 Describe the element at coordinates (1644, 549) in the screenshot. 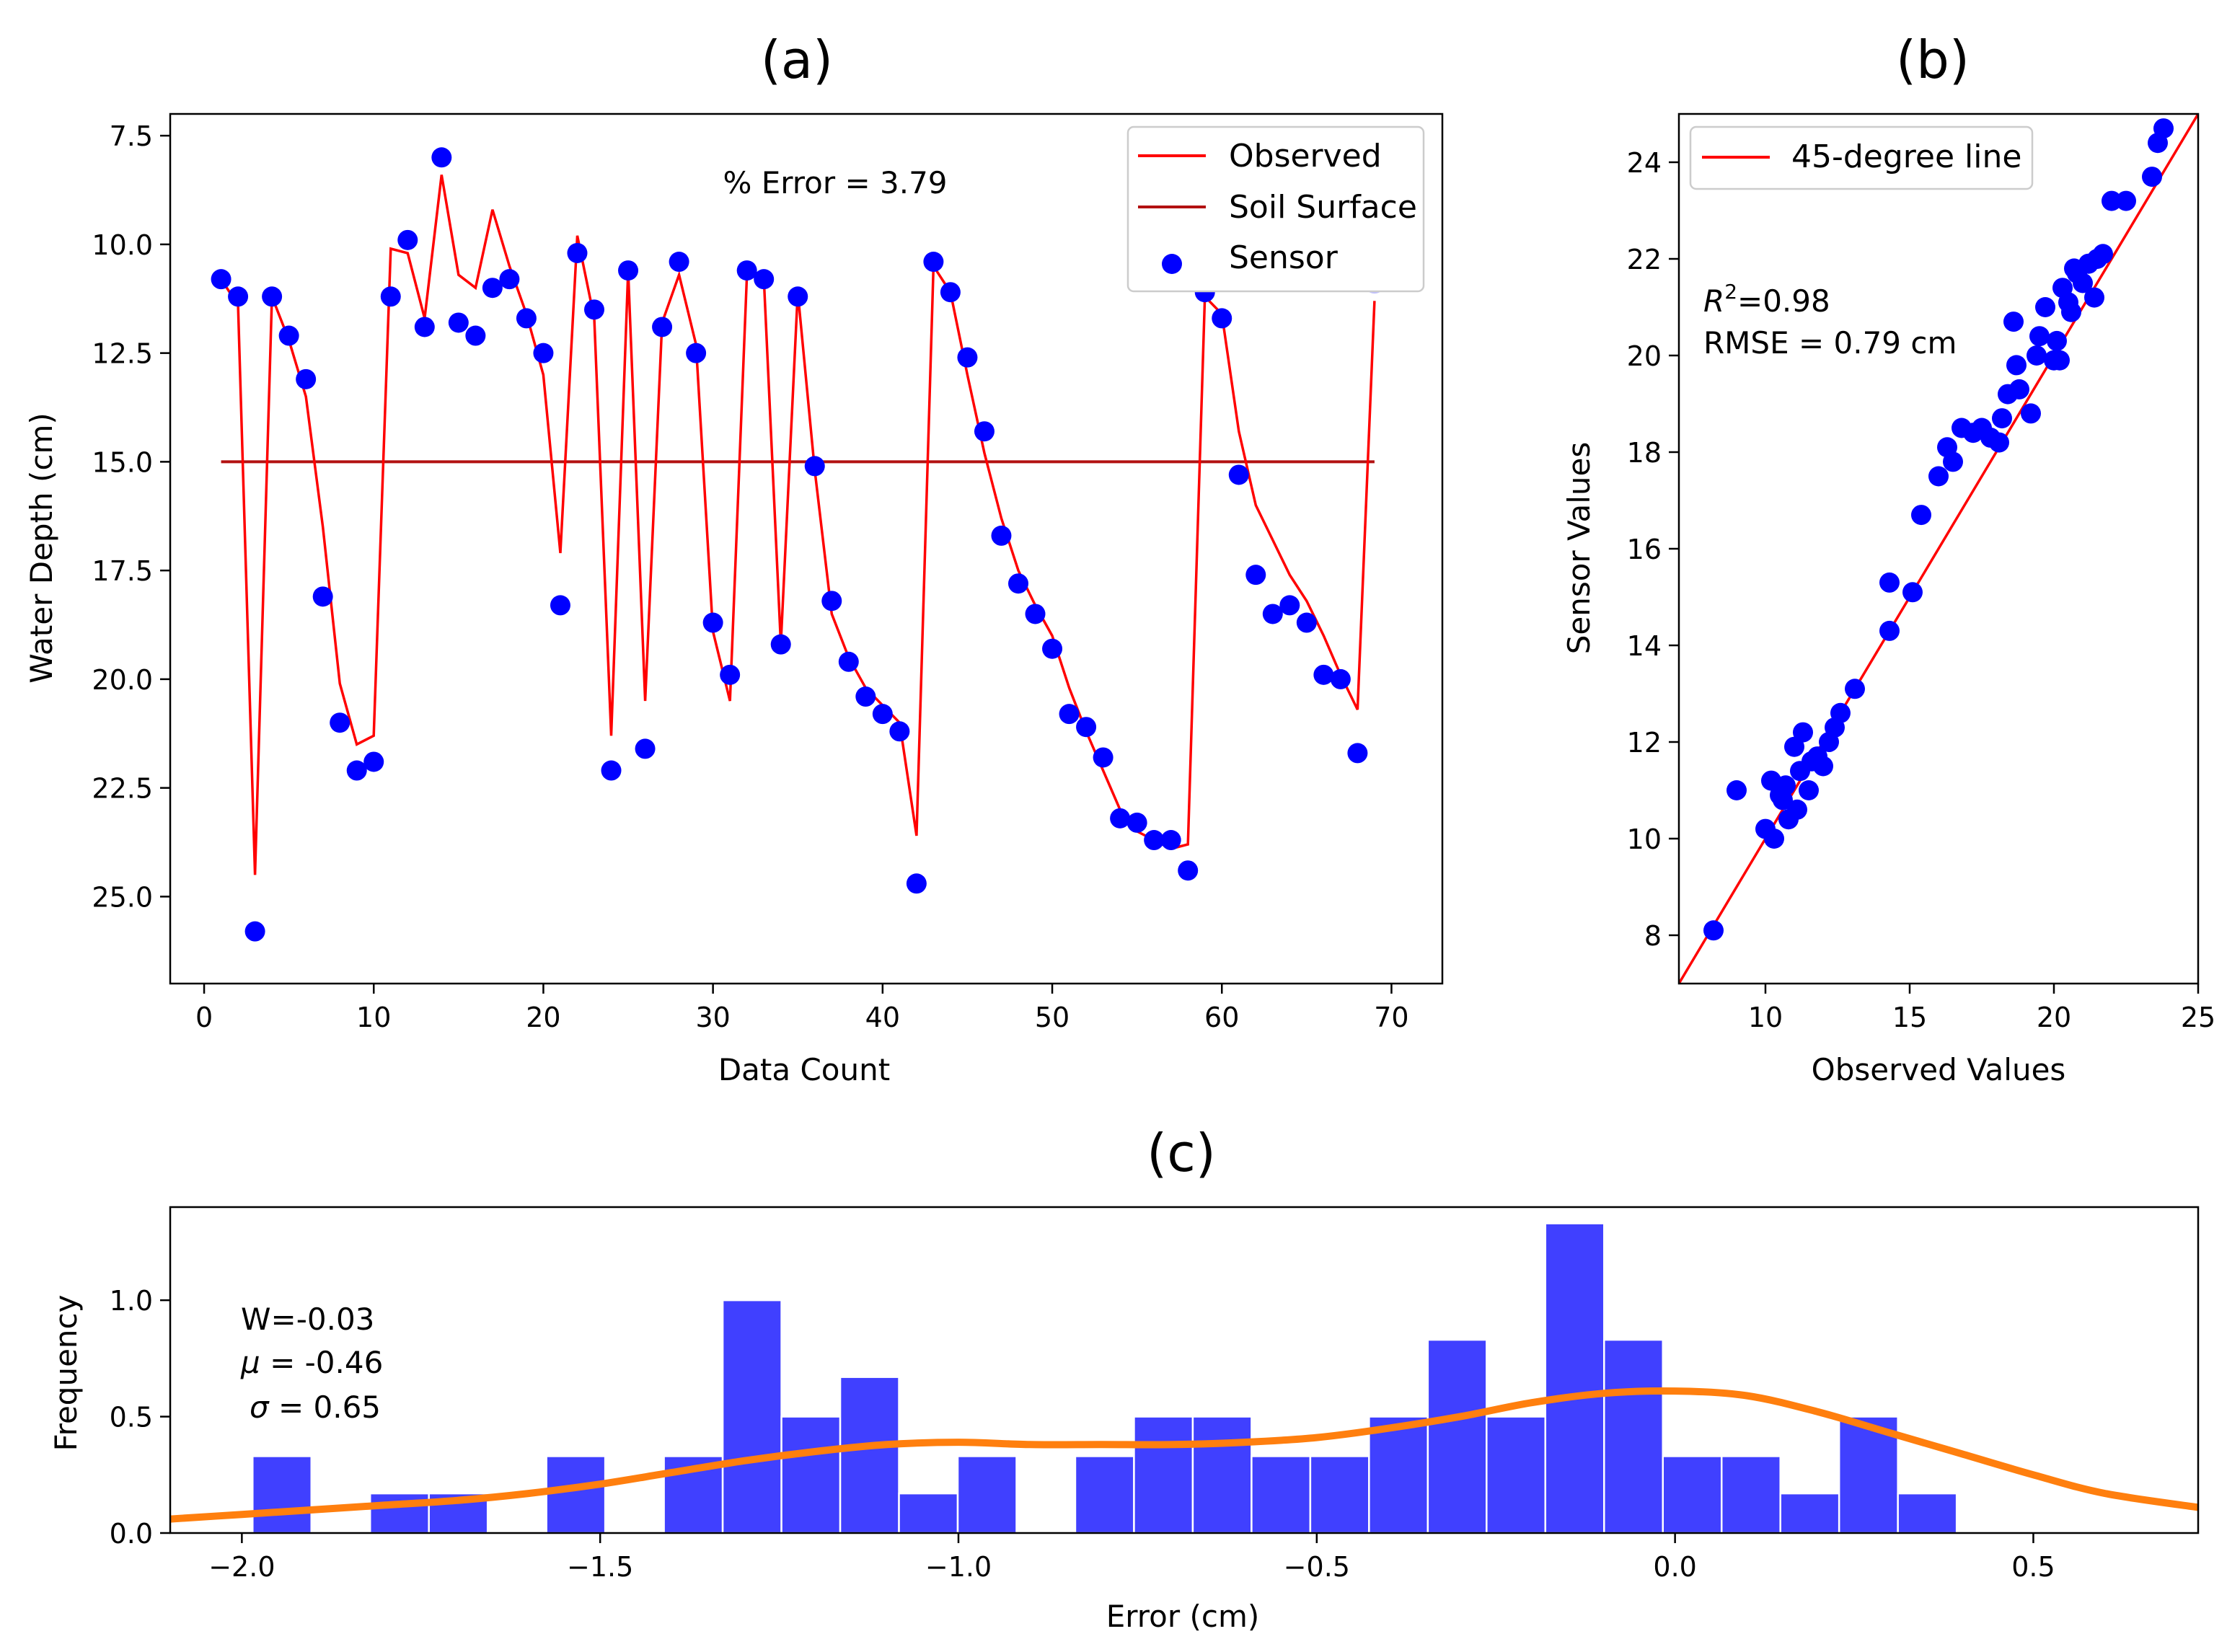

I see `y-tick-label: 16` at that location.